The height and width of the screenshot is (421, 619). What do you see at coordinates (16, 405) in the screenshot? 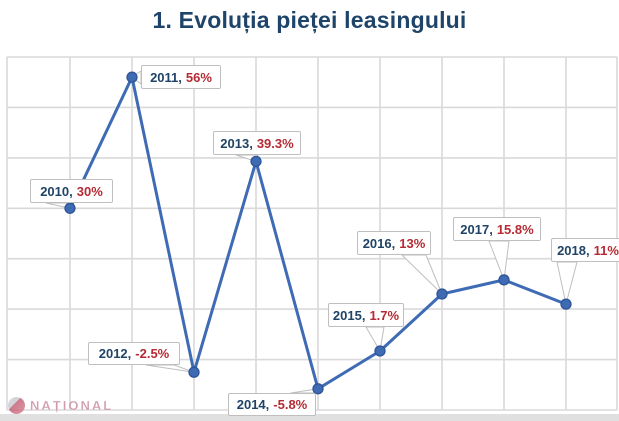
I see `brand-logo-icon` at bounding box center [16, 405].